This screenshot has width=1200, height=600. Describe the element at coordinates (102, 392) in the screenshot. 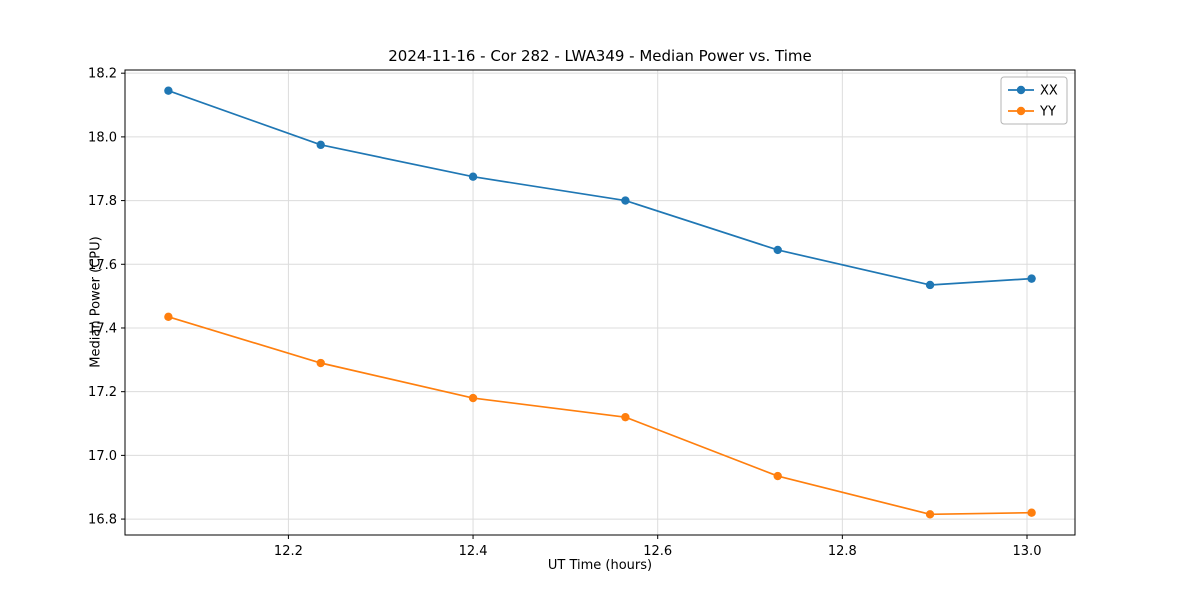

I see `y-tick-label: 17.2` at that location.